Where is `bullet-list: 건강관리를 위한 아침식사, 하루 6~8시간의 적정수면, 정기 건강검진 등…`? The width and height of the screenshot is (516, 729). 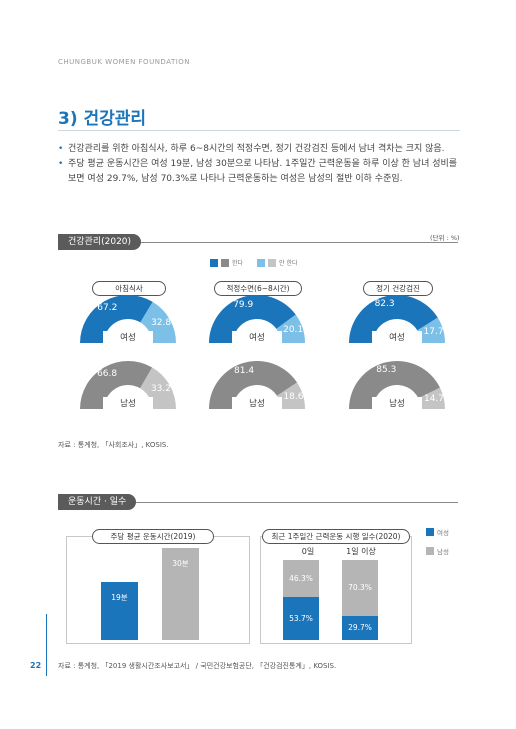 bullet-list: 건강관리를 위한 아침식사, 하루 6~8시간의 적정수면, 정기 건강검진 등… is located at coordinates (263, 164).